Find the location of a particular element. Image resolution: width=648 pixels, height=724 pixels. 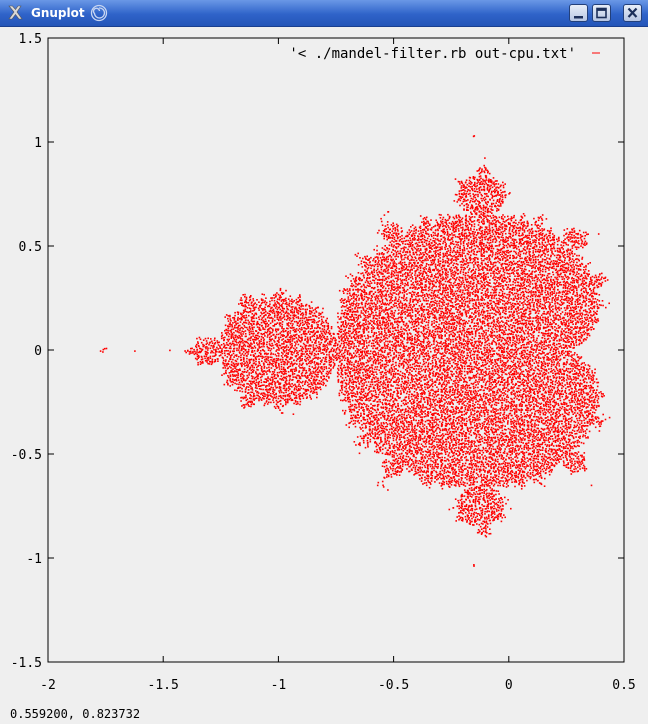

maximize-button is located at coordinates (601, 13).